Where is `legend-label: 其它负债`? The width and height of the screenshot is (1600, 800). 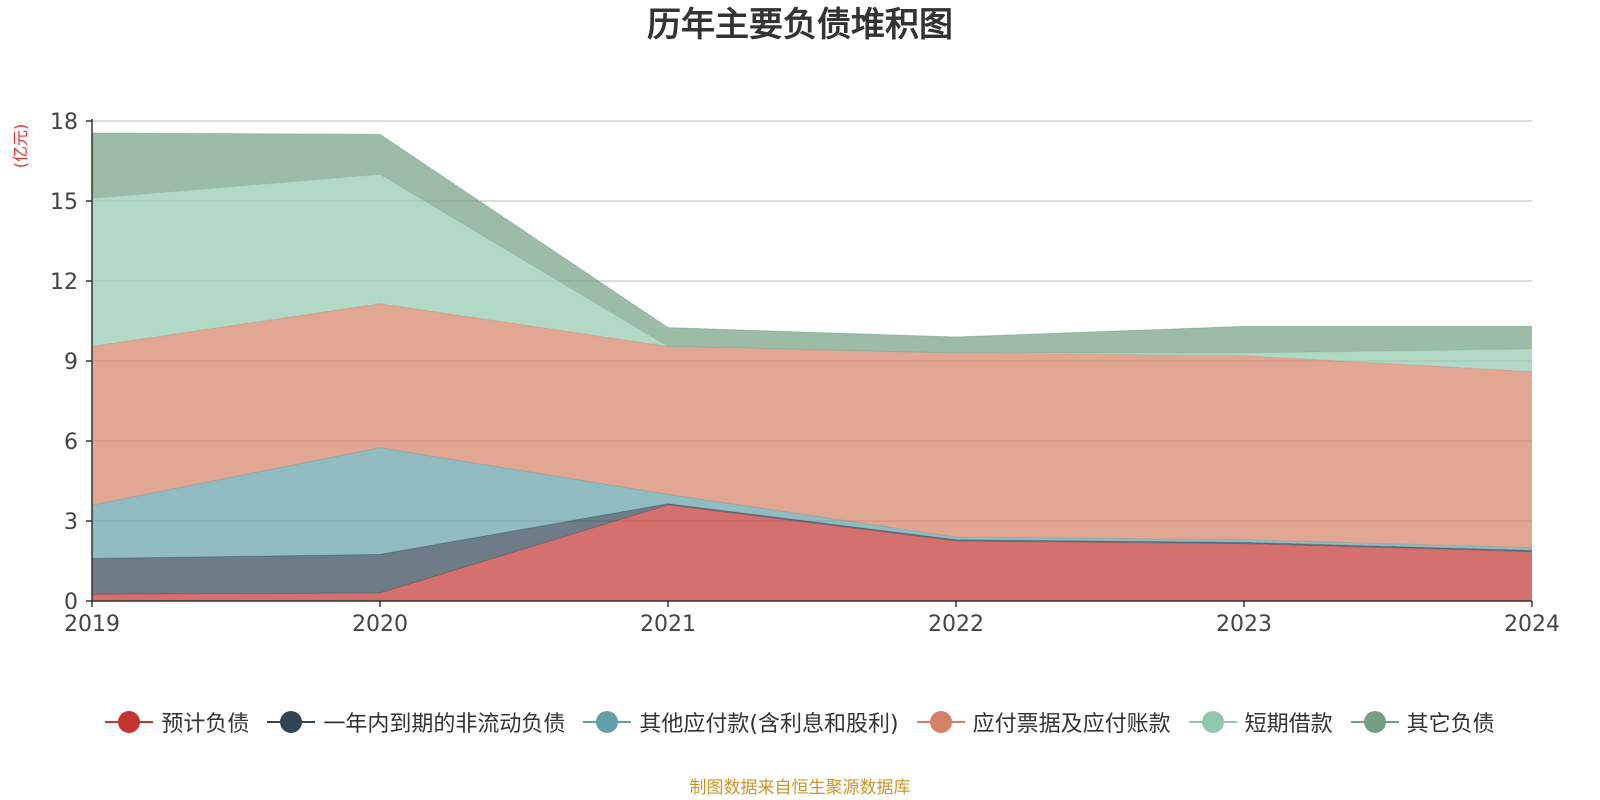 legend-label: 其它负债 is located at coordinates (1450, 724).